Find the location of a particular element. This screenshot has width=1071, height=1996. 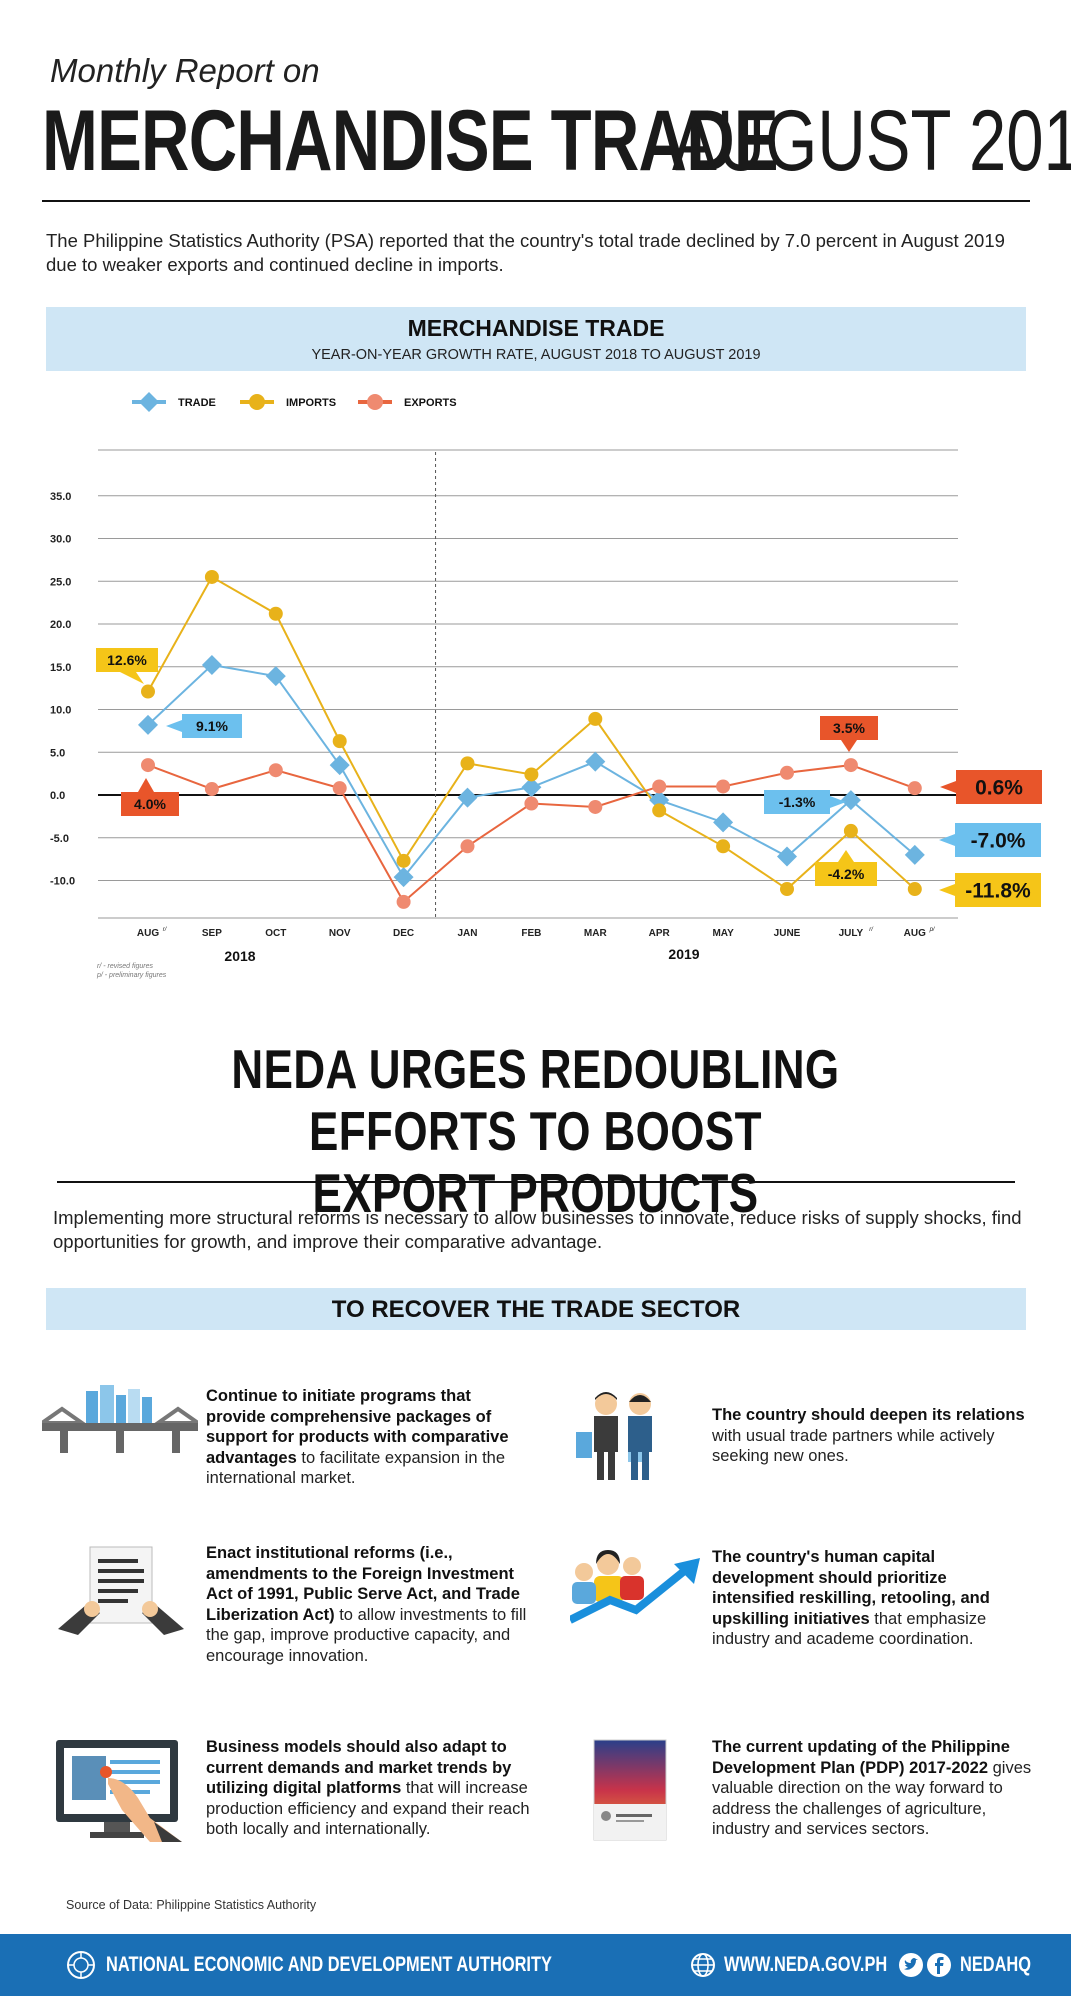

headline-line-1: NEDA URGES REDOUBLING EFFORTS TO BOOST is located at coordinates (535, 1100).